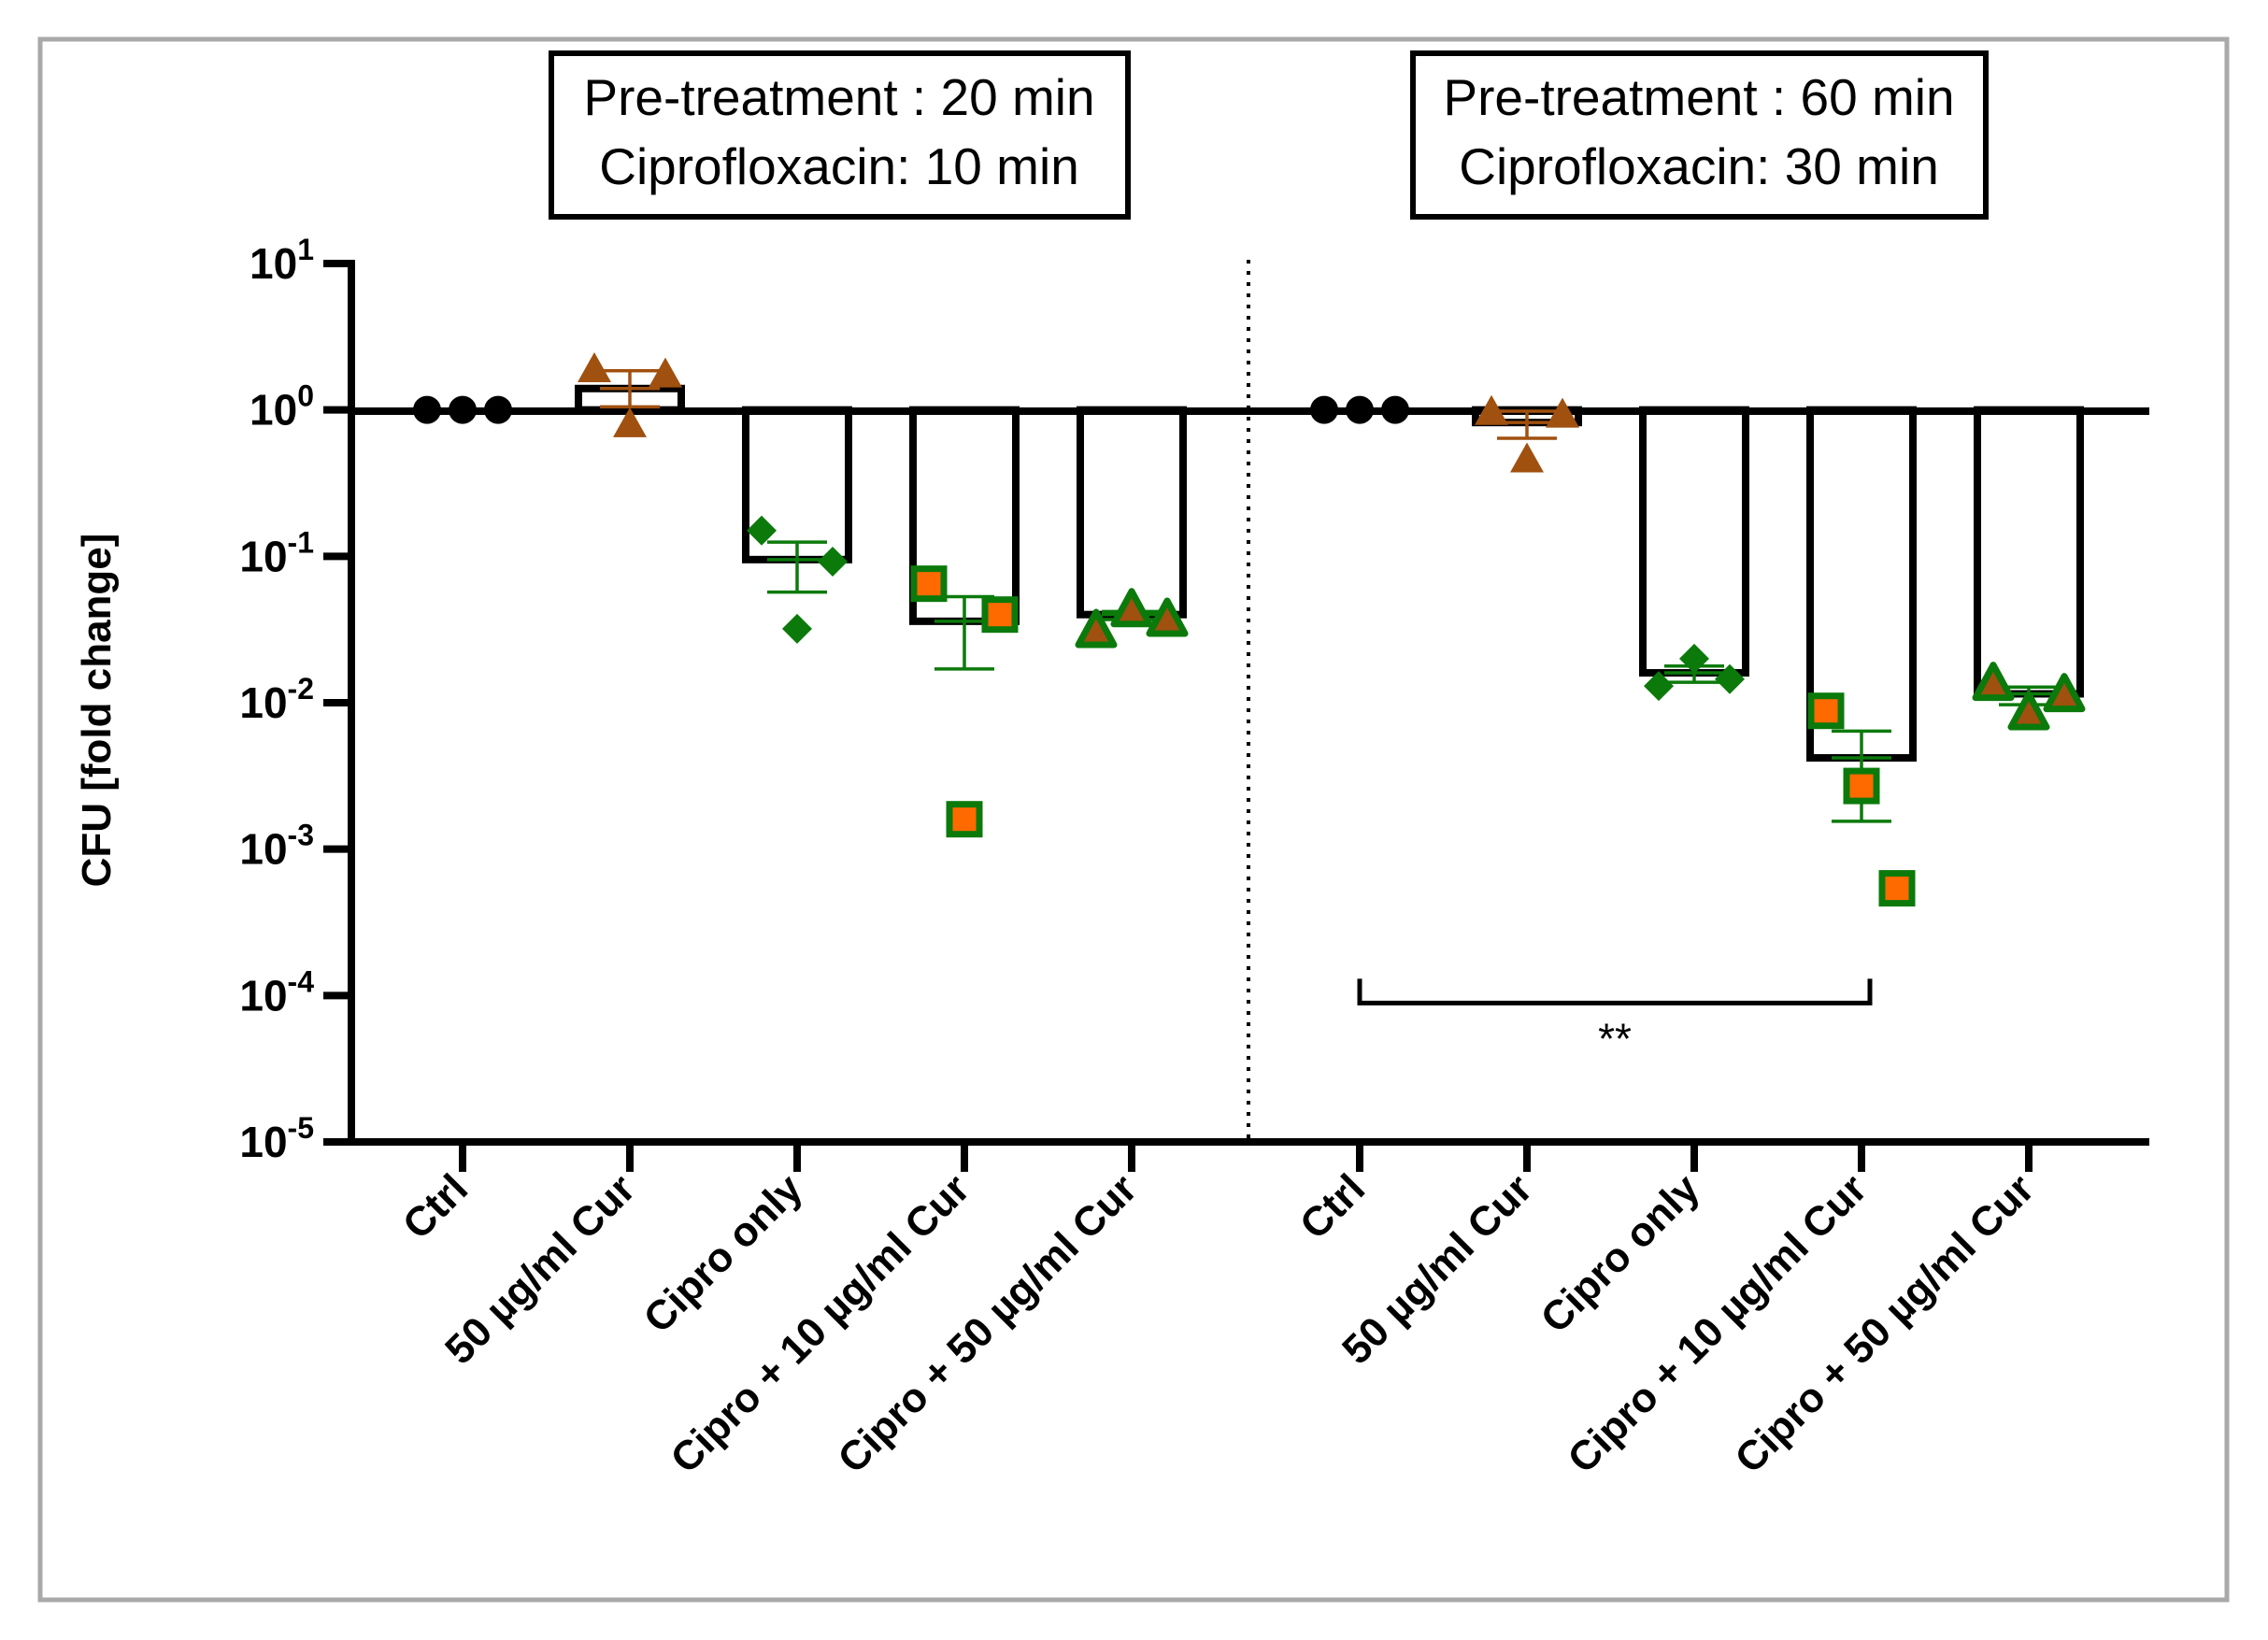 Image resolution: width=2268 pixels, height=1640 pixels. What do you see at coordinates (276, 699) in the screenshot?
I see `y-tick-label: 10⁻²` at bounding box center [276, 699].